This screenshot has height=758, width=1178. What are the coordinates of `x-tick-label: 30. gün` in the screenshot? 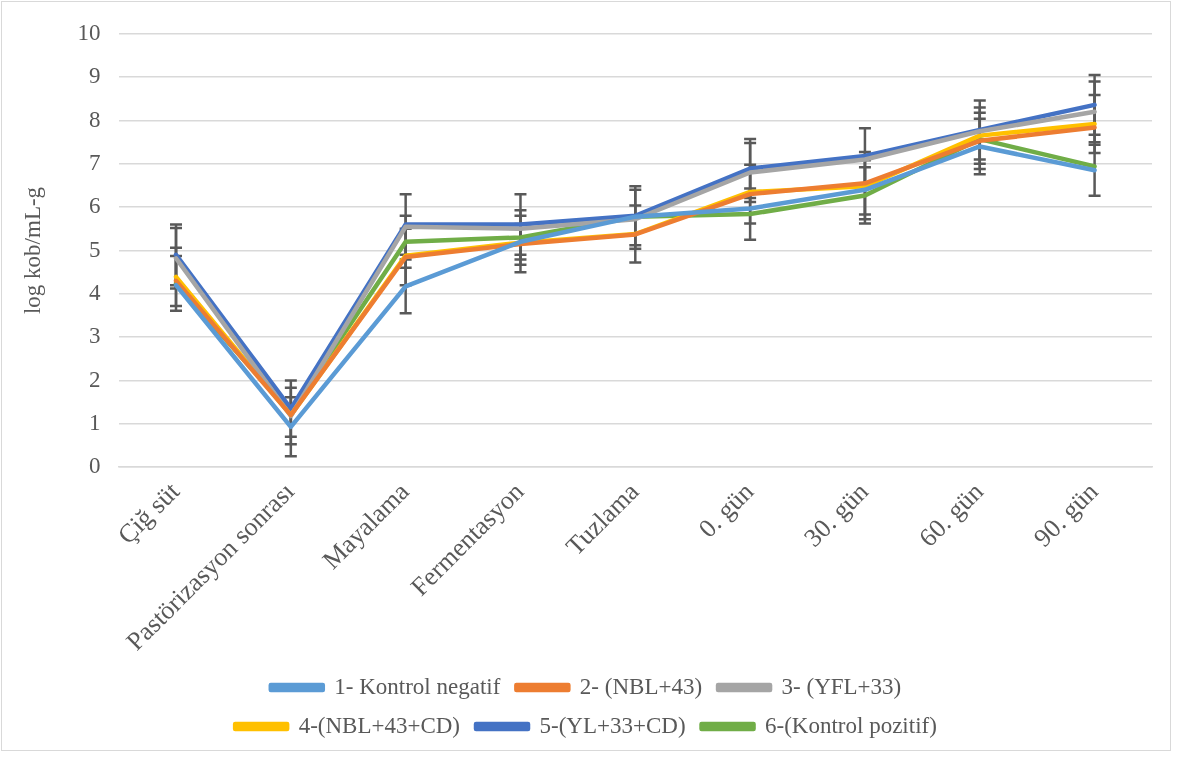 It's located at (836, 514).